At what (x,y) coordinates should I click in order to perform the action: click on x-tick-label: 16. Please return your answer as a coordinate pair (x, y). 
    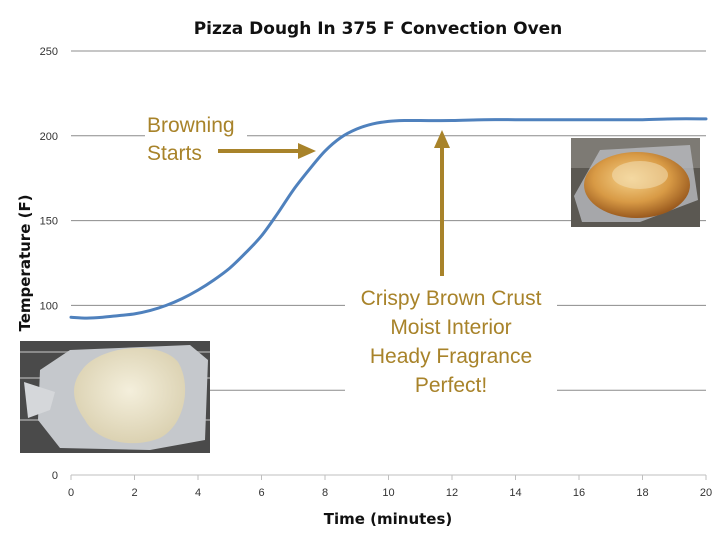
    Looking at the image, I should click on (579, 493).